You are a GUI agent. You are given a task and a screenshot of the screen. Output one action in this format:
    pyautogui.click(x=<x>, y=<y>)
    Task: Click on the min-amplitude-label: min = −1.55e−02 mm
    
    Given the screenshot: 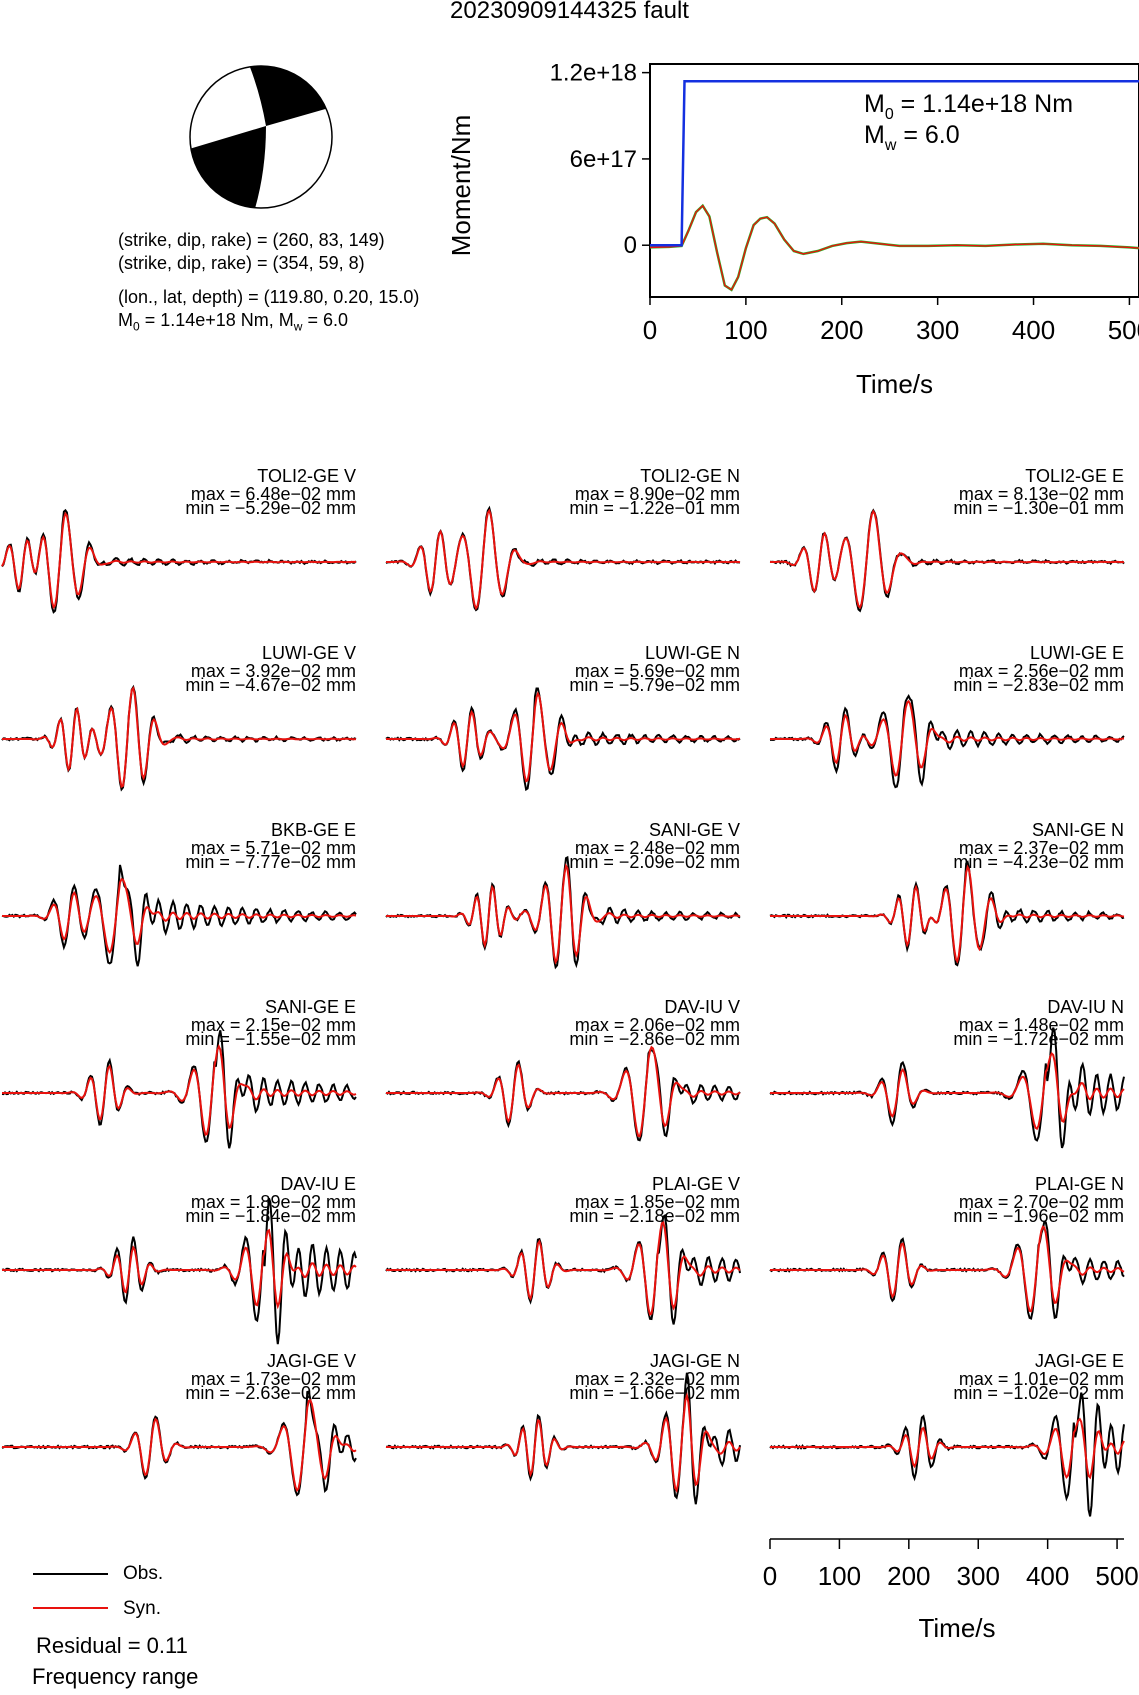 What is the action you would take?
    pyautogui.click(x=270, y=1039)
    